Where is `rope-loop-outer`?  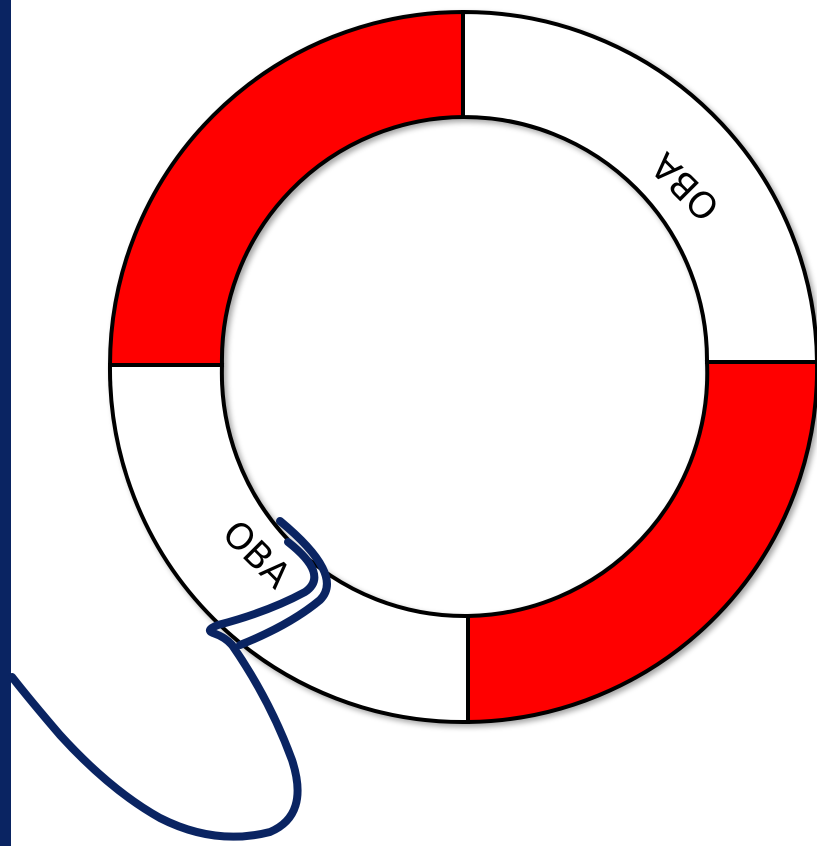 rope-loop-outer is located at coordinates (283, 583).